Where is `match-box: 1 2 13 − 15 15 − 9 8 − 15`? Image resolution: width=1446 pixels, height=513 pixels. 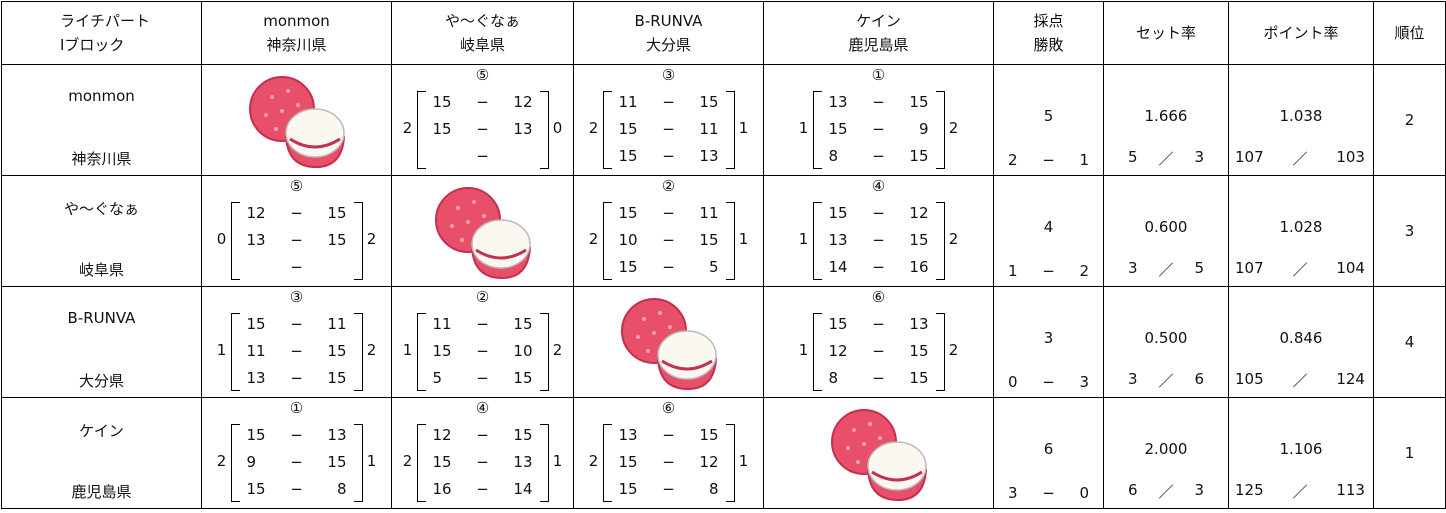
match-box: 1 2 13 − 15 15 − 9 8 − 15 is located at coordinates (879, 129).